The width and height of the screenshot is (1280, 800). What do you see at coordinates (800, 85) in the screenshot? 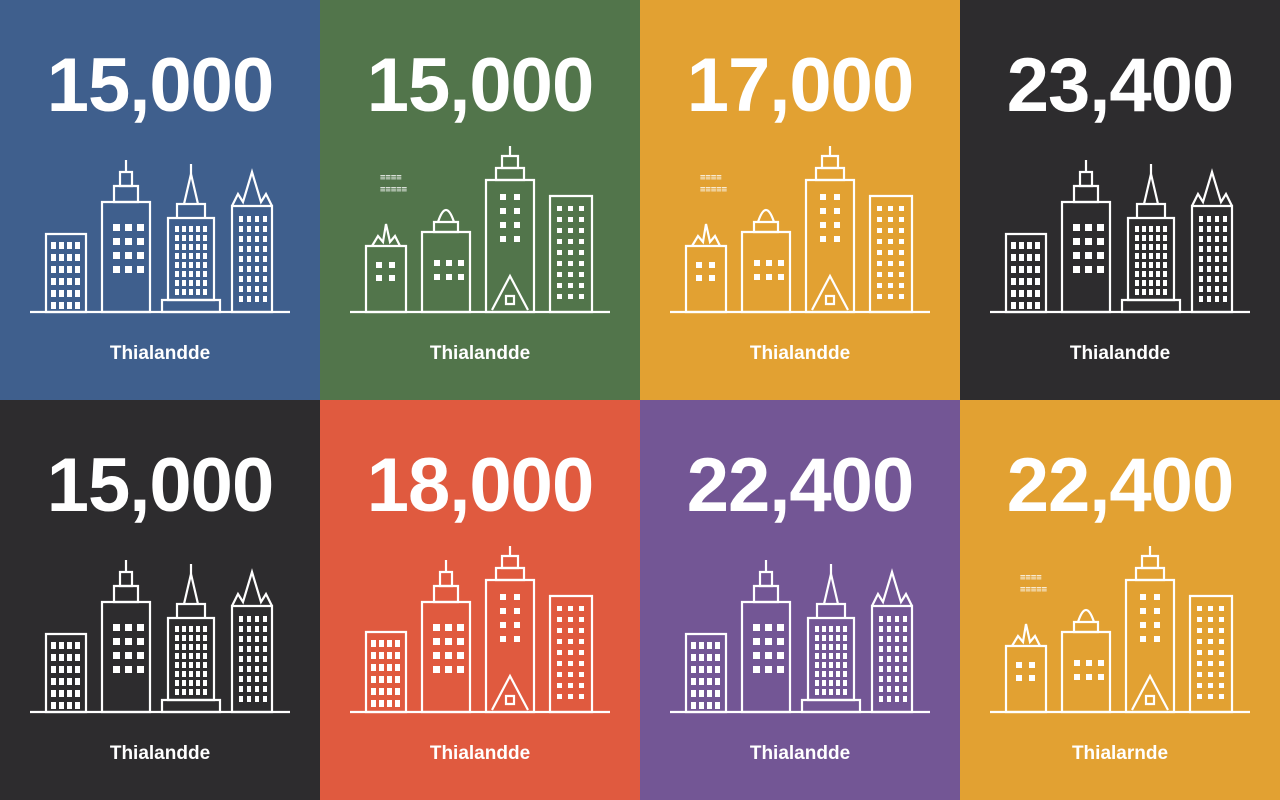
I see `tile-number: 17,000` at bounding box center [800, 85].